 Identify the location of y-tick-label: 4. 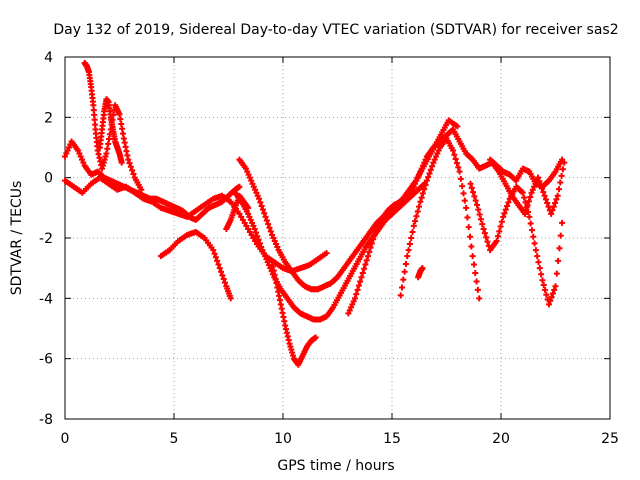
(48, 58).